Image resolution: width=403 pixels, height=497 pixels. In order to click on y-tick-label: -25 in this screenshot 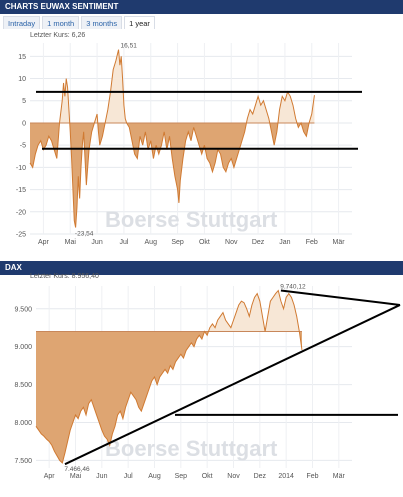, I will do `click(21, 235)`.